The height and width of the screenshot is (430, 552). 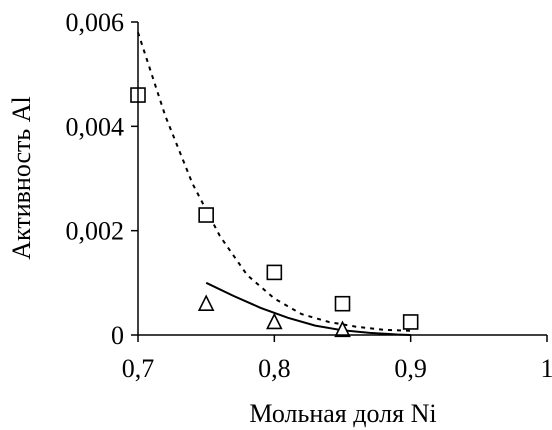 I want to click on solid-trend-curve, so click(x=308, y=308).